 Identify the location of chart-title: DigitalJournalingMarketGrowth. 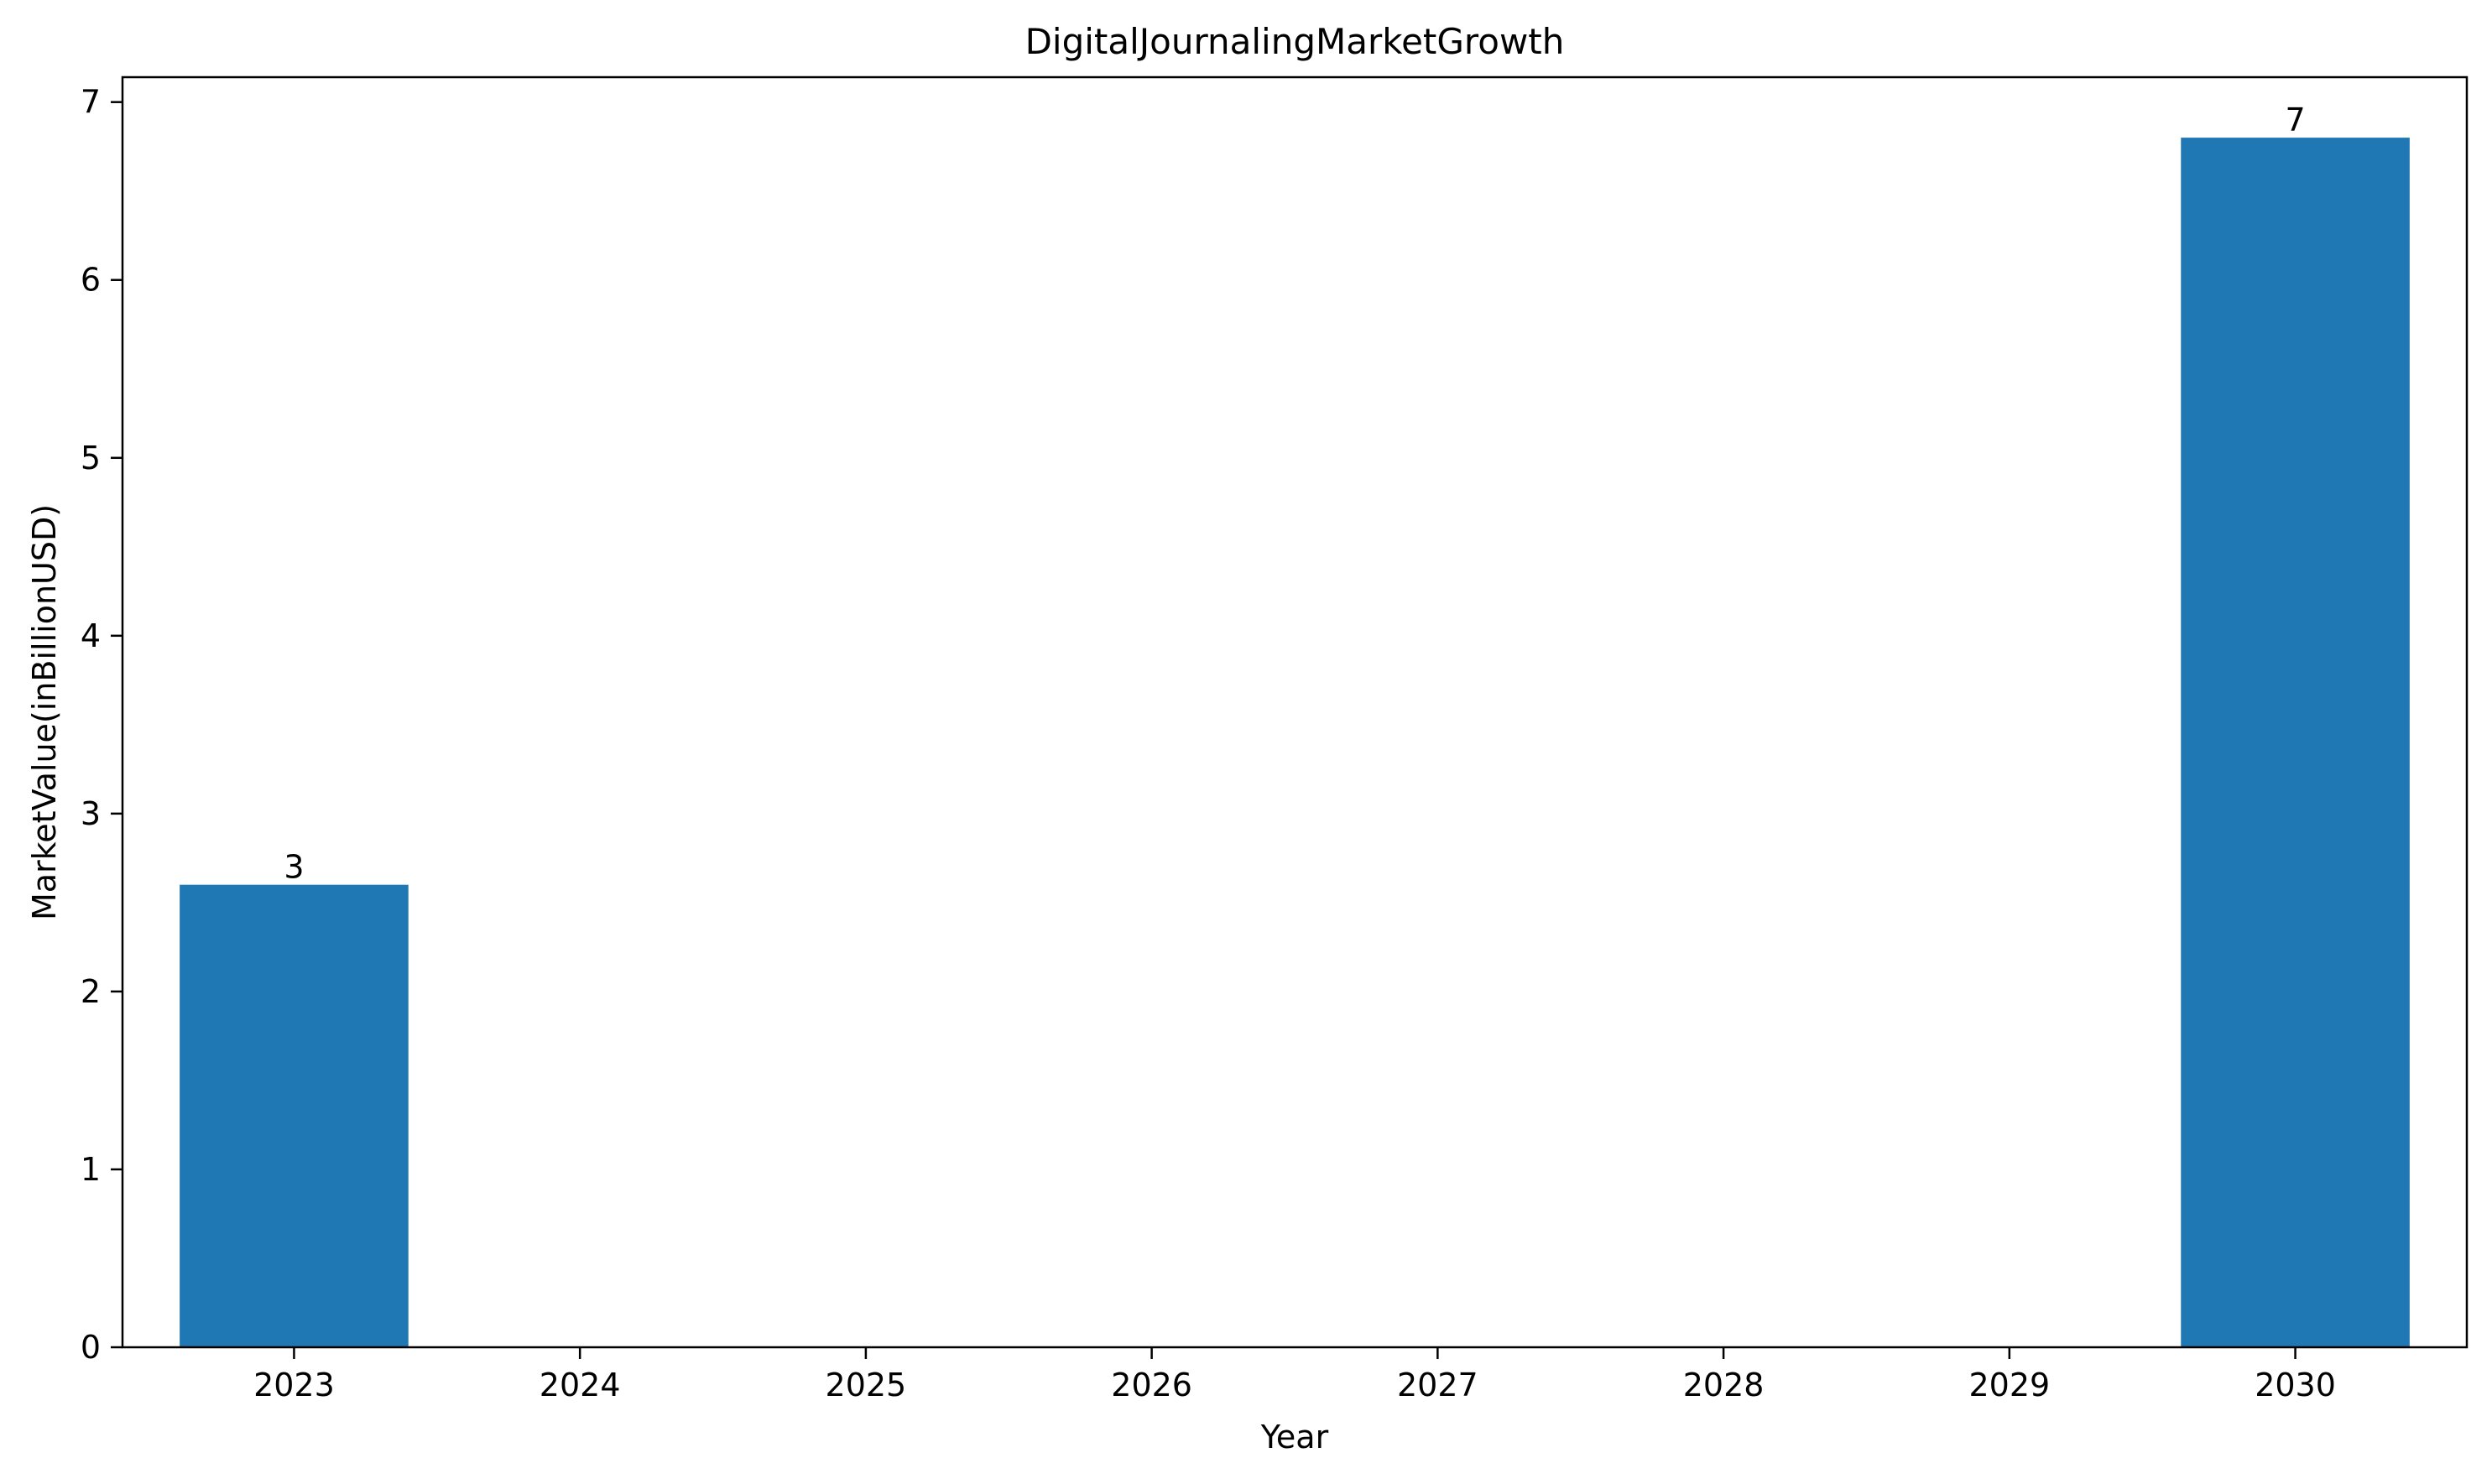
(1295, 41).